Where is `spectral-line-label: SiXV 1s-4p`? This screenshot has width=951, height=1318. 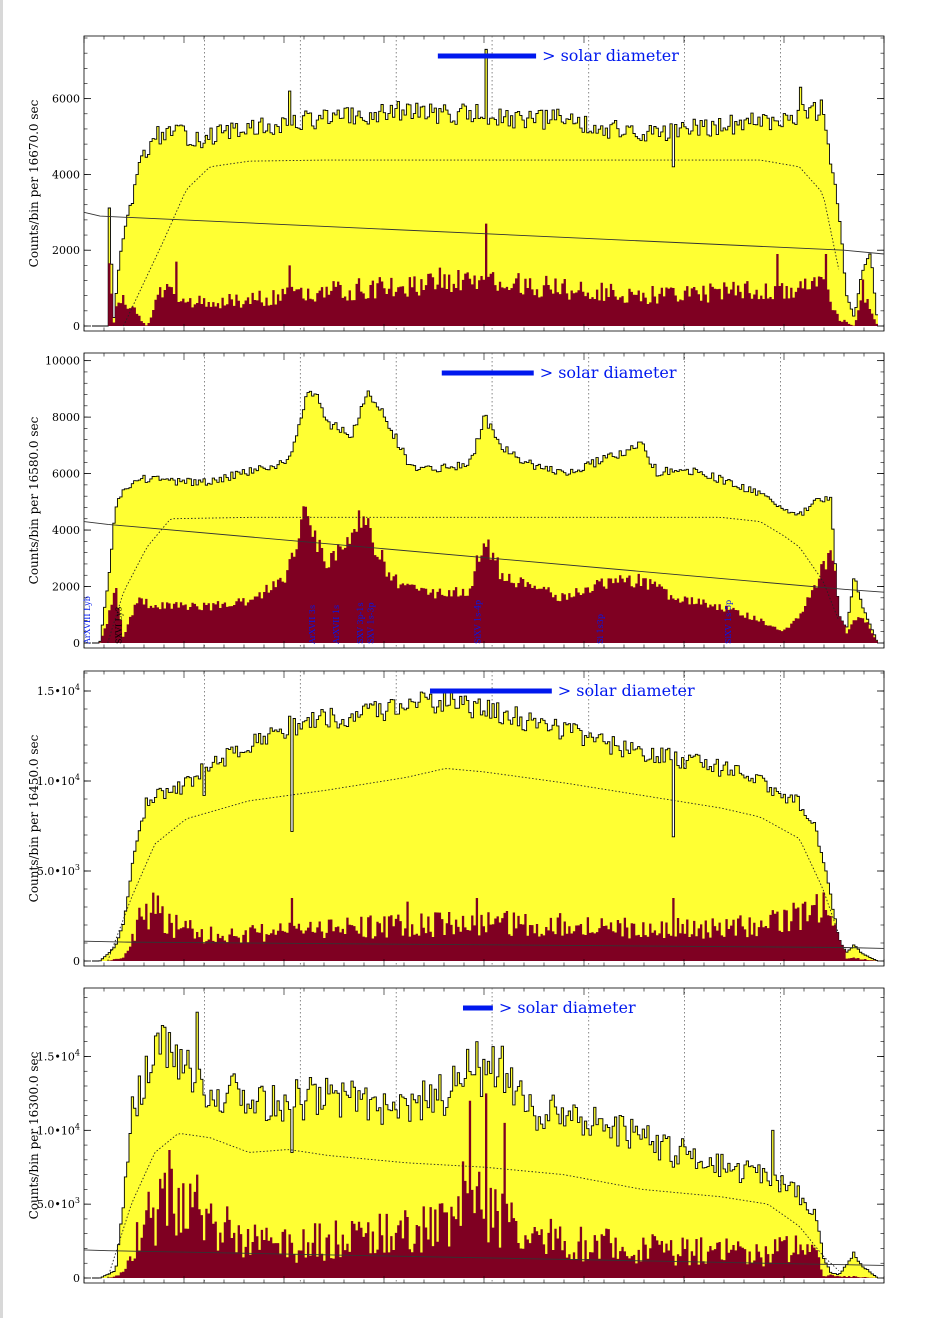
spectral-line-label: SiXV 1s-4p is located at coordinates (478, 622).